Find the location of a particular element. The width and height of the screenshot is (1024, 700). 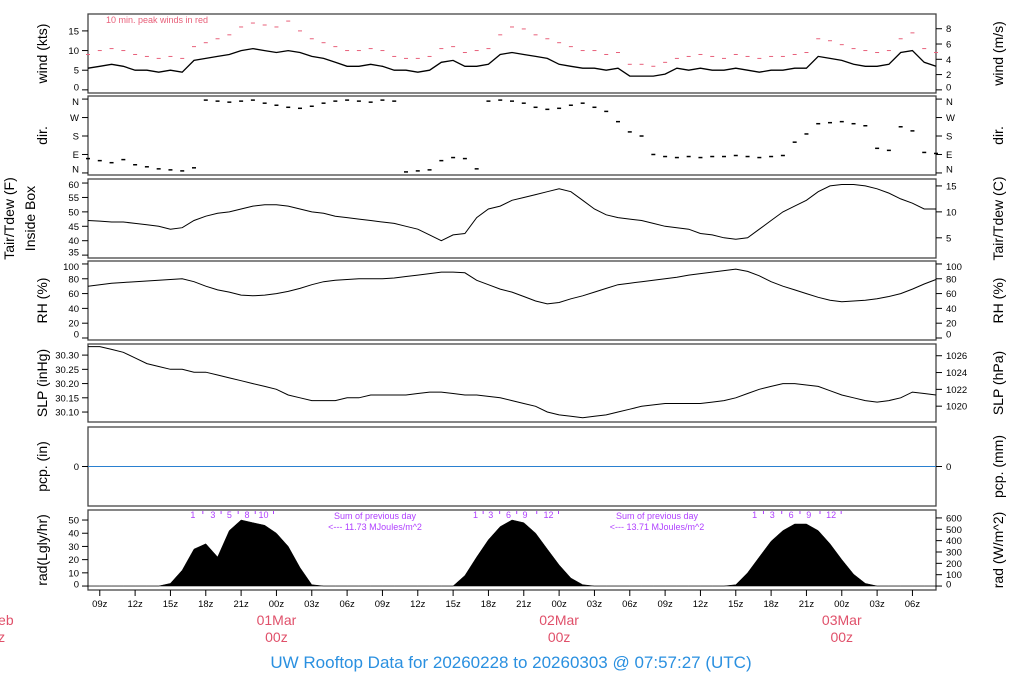

temp-right-axis-label: Tair/Tdew (C) is located at coordinates (998, 218).